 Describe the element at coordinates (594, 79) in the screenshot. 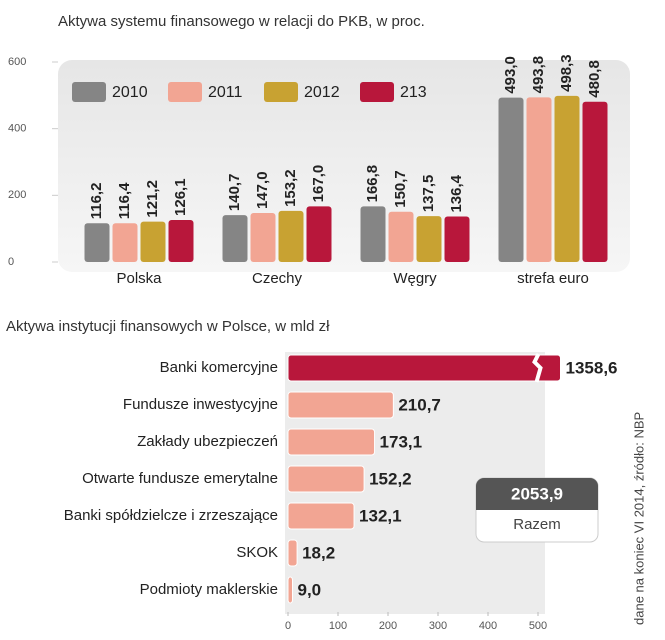

I see `value-label: 480,8` at that location.